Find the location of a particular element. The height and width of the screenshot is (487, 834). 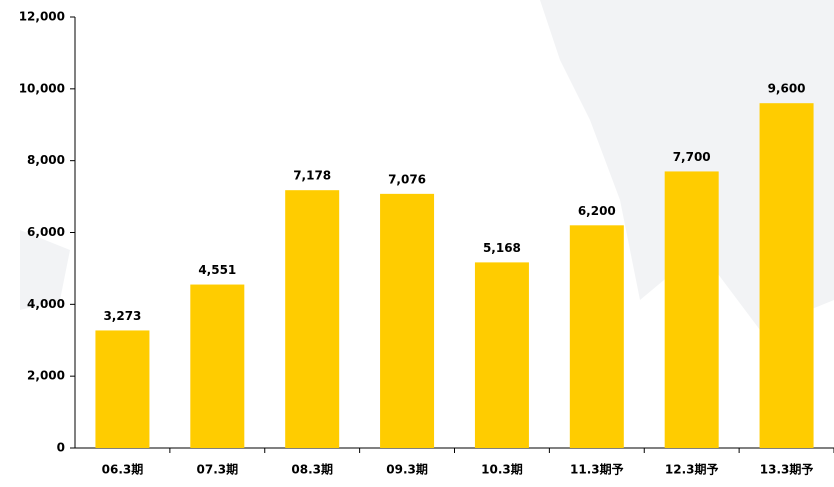

x-tick-label: 08.3期 is located at coordinates (312, 469).